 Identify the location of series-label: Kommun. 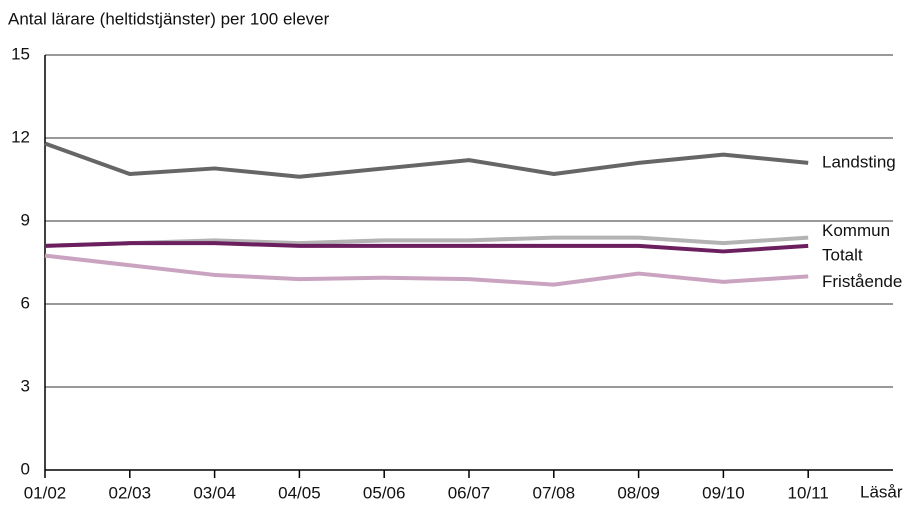
(856, 230).